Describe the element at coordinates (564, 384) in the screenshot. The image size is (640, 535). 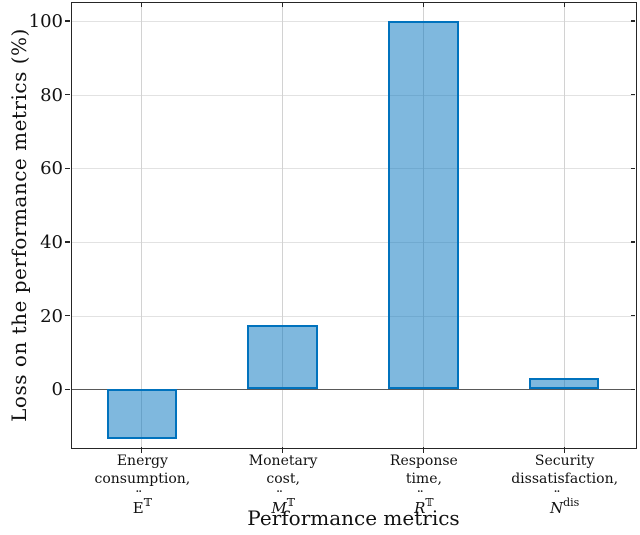
I see `bar-security-dissatisfaction` at that location.